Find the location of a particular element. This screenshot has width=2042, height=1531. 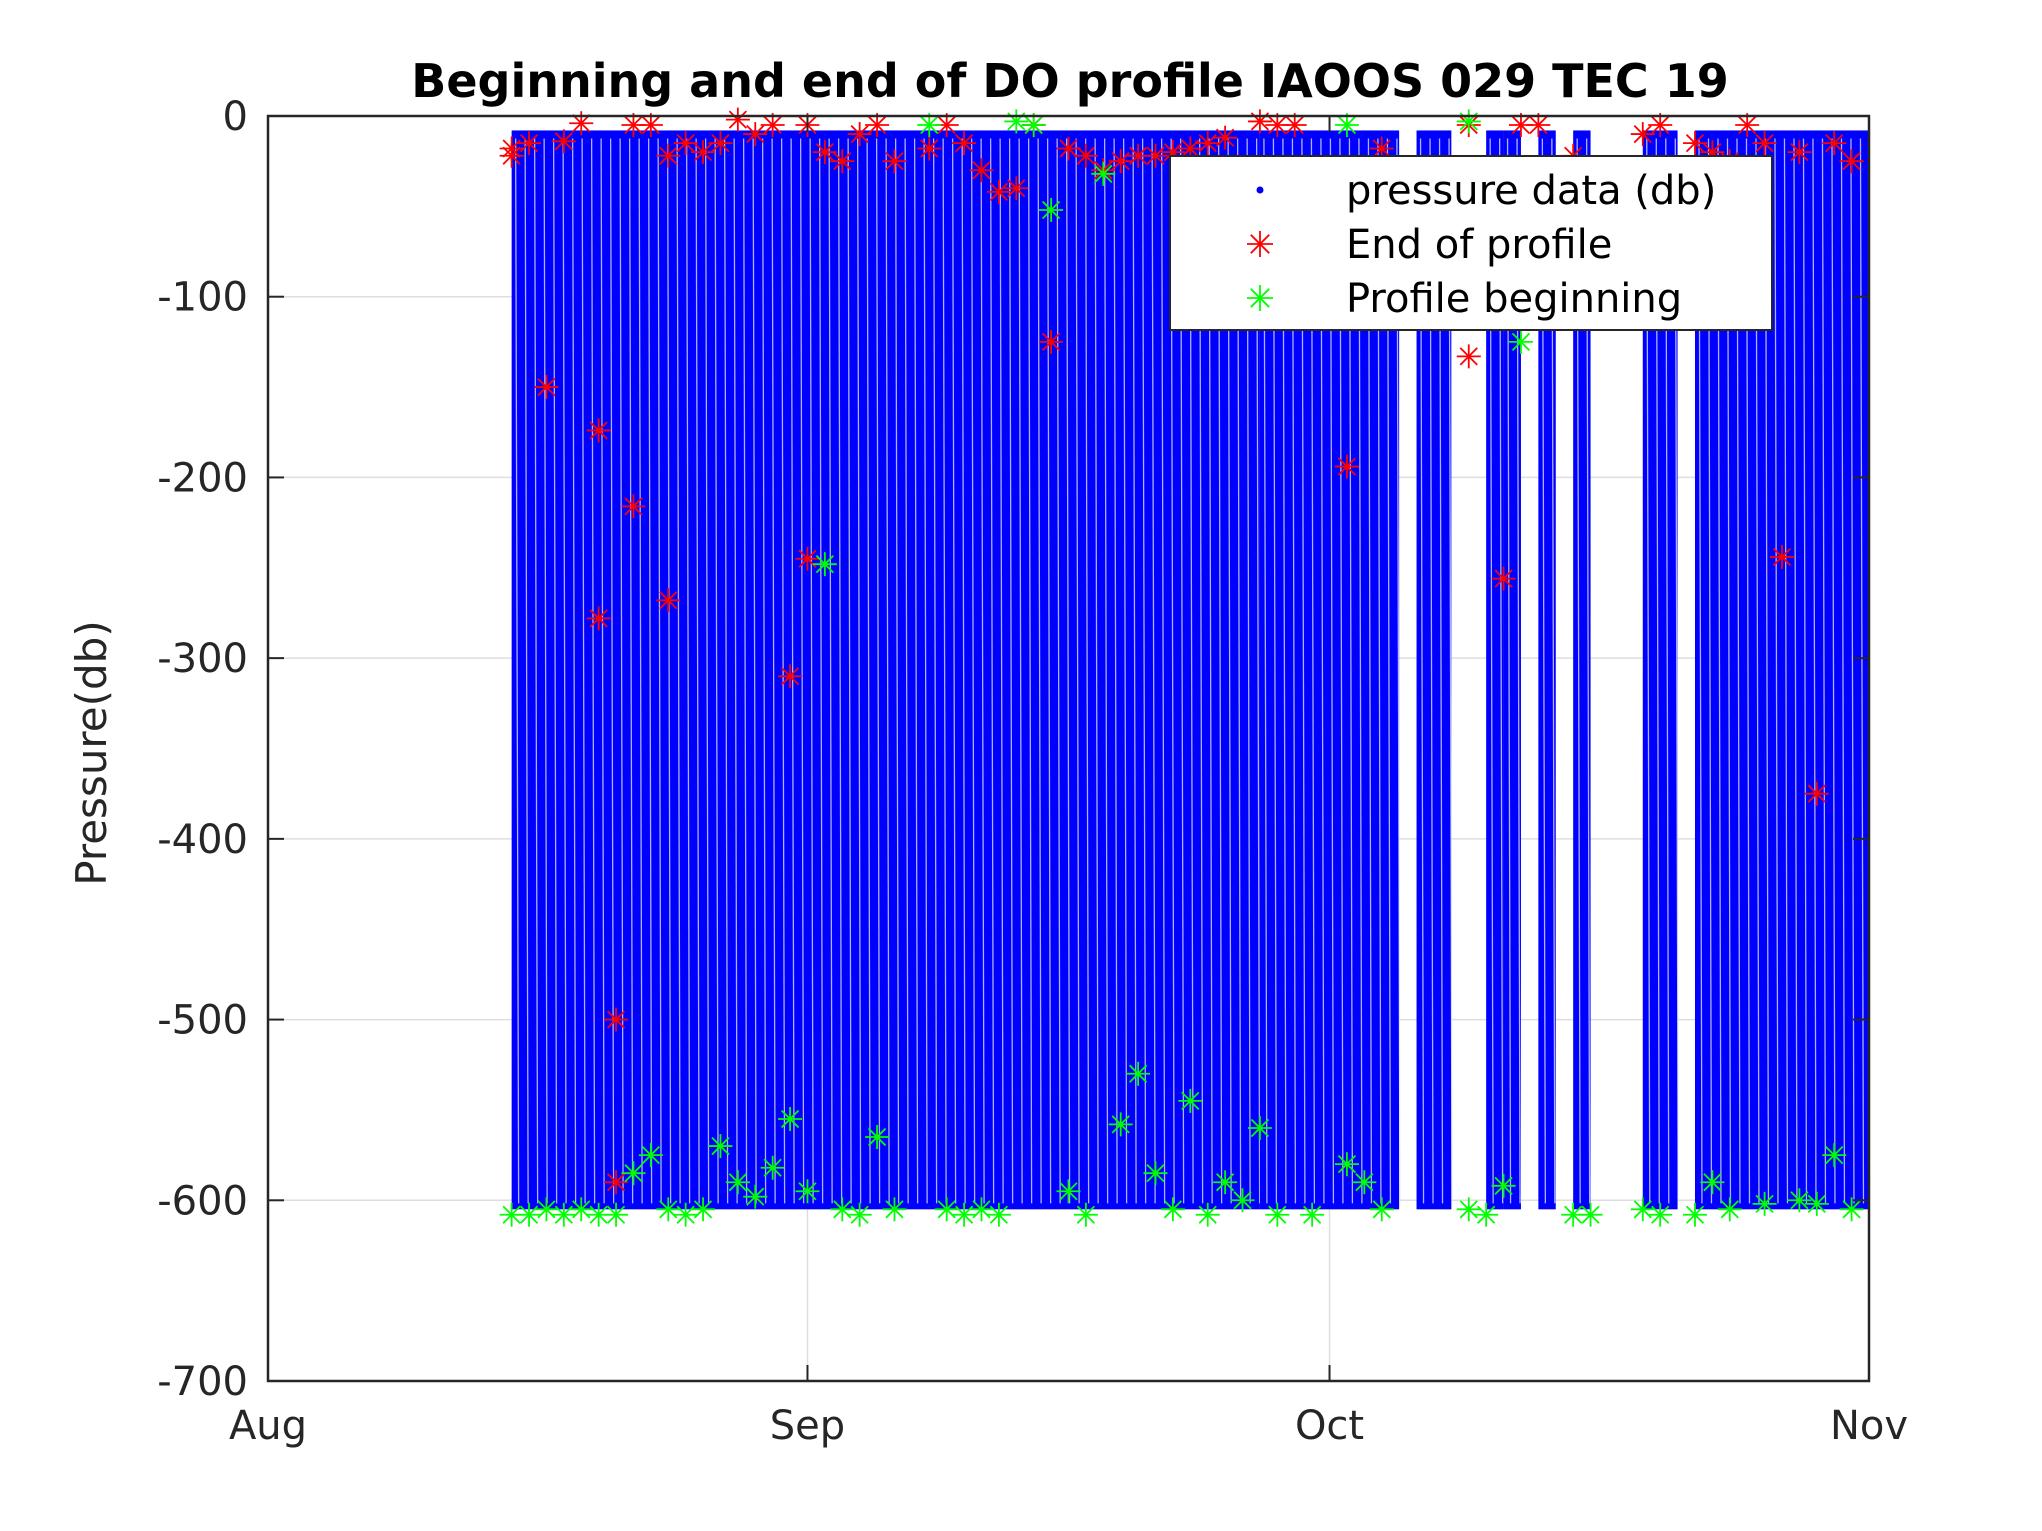

x-tick-label: Oct is located at coordinates (1329, 1426).